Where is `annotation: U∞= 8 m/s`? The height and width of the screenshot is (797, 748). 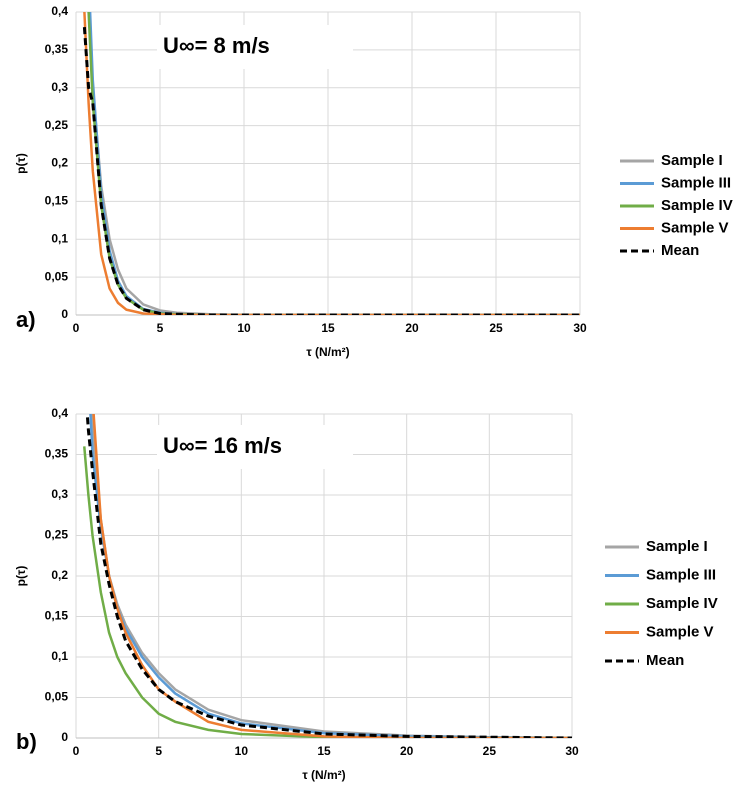
annotation: U∞= 8 m/s is located at coordinates (216, 45).